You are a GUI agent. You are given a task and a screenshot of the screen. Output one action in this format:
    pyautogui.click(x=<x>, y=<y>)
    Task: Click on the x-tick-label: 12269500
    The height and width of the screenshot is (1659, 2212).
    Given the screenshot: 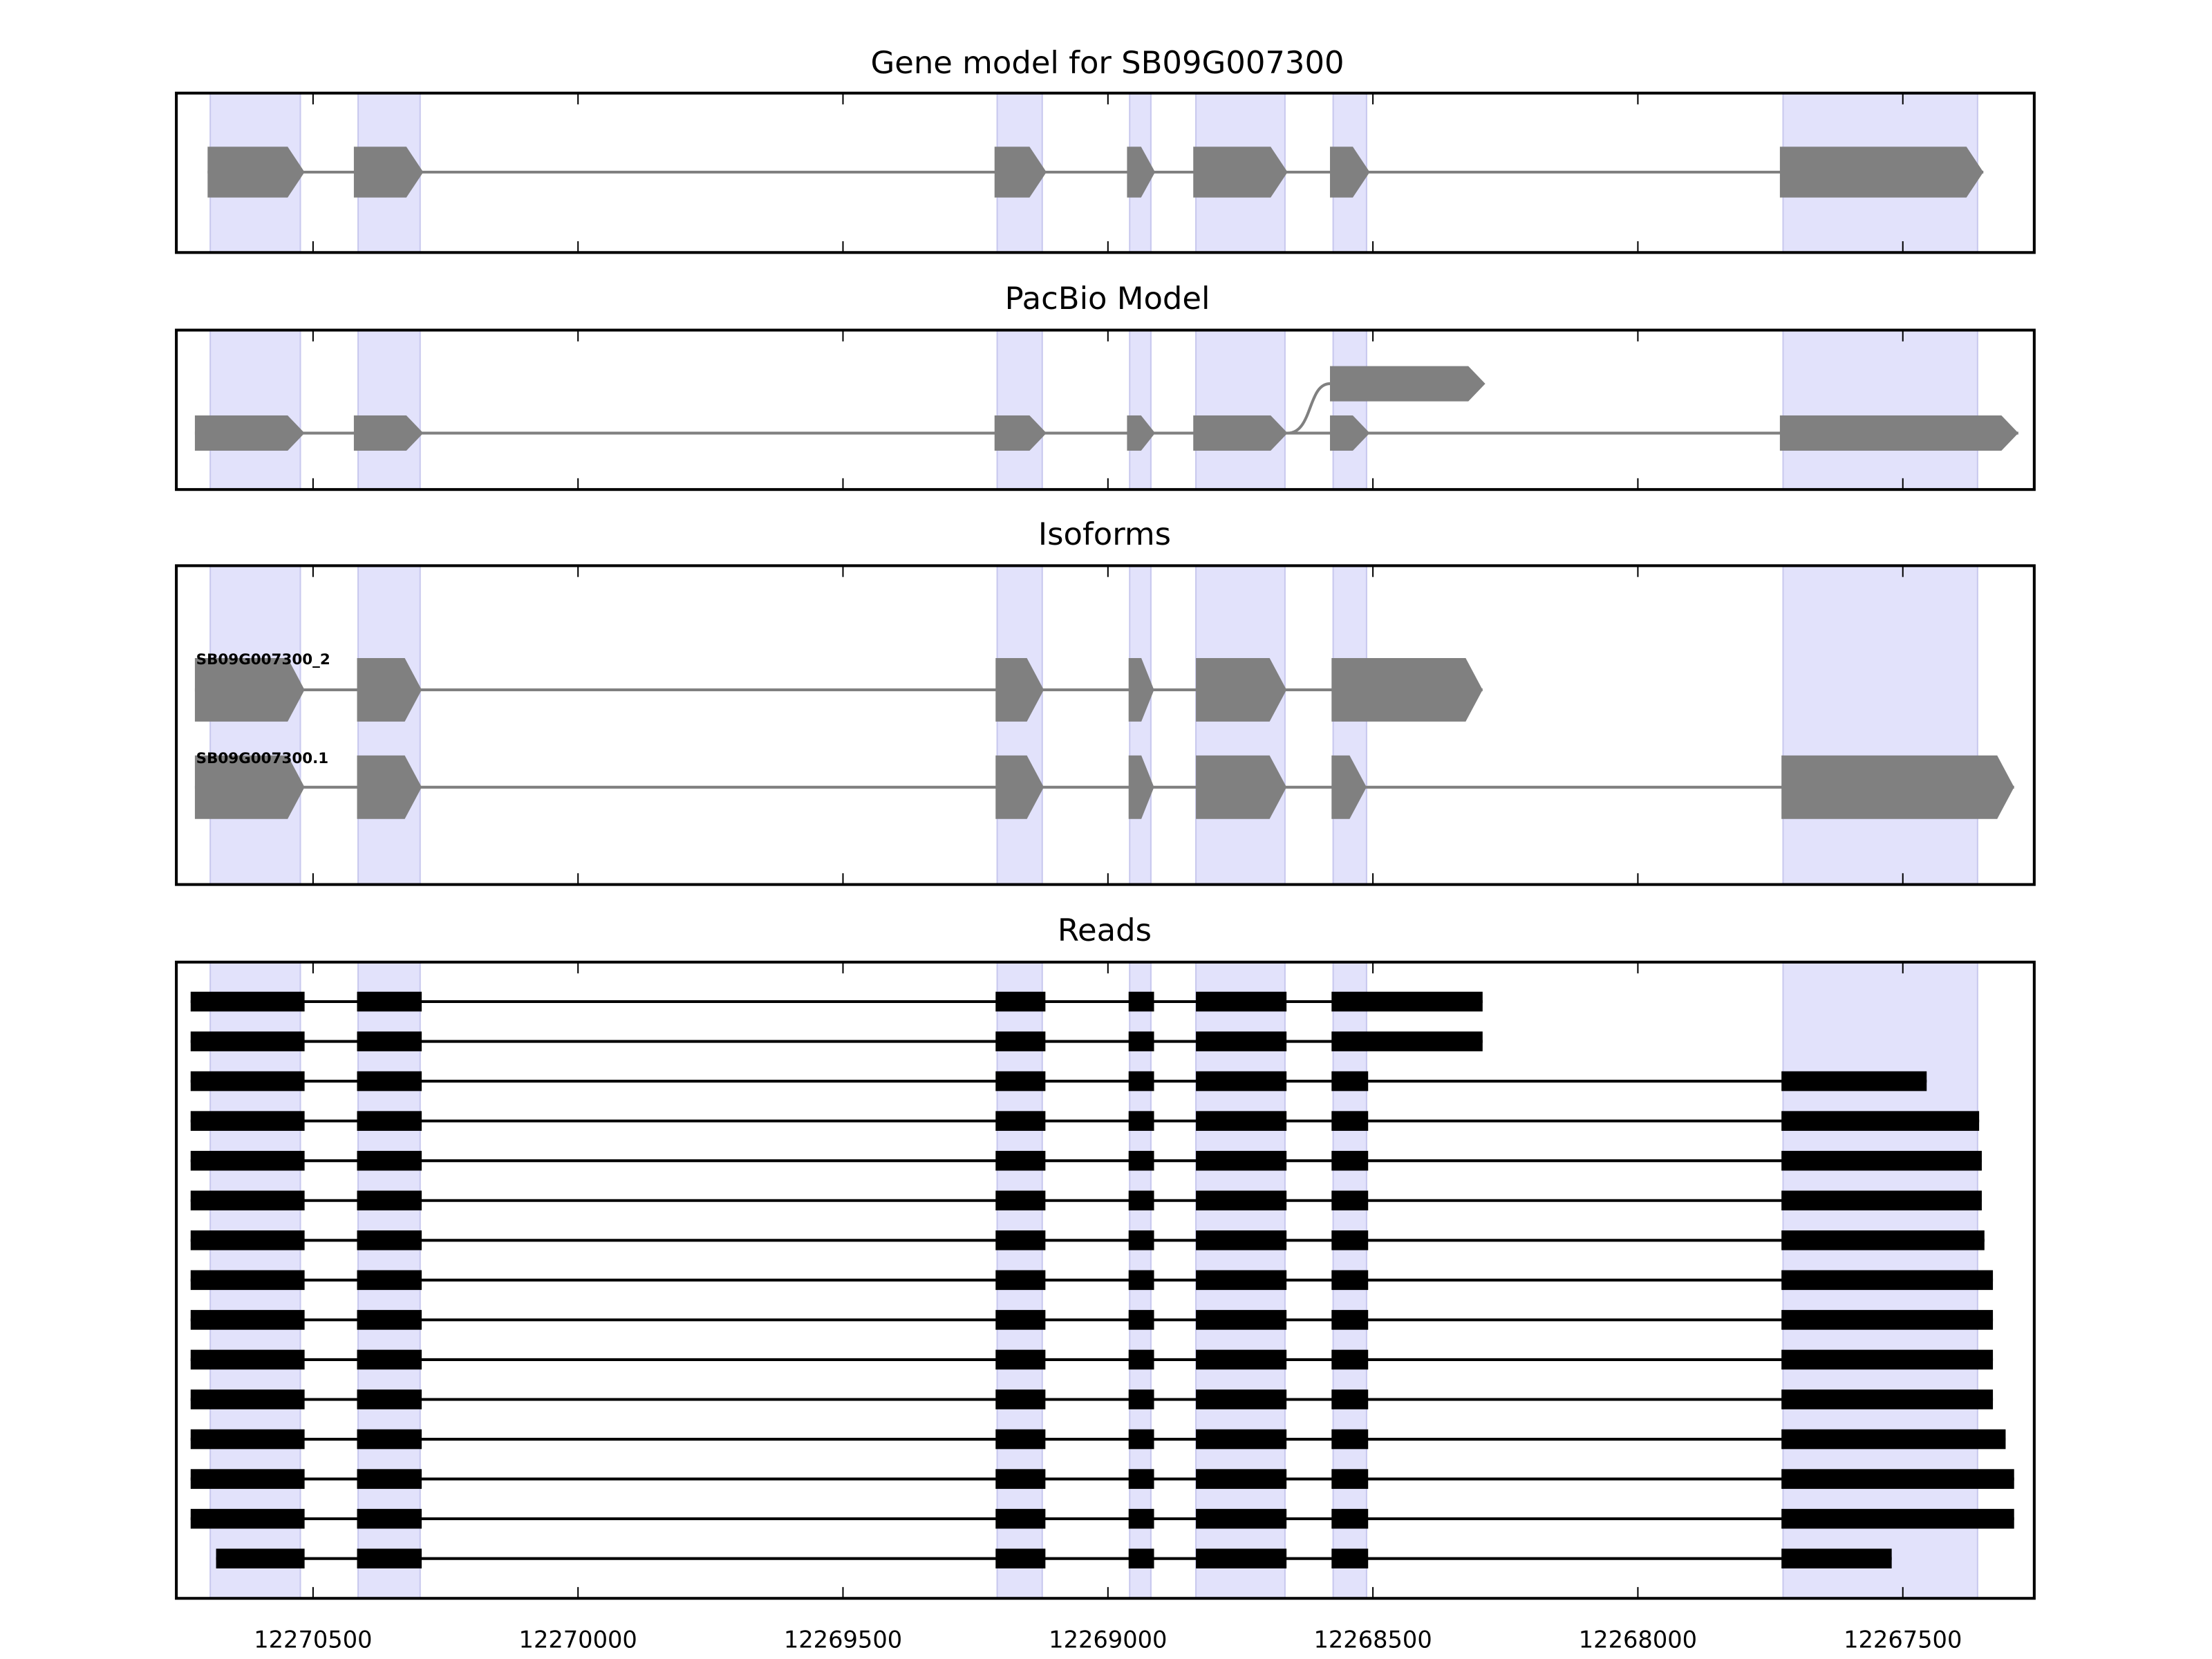 What is the action you would take?
    pyautogui.click(x=843, y=1640)
    